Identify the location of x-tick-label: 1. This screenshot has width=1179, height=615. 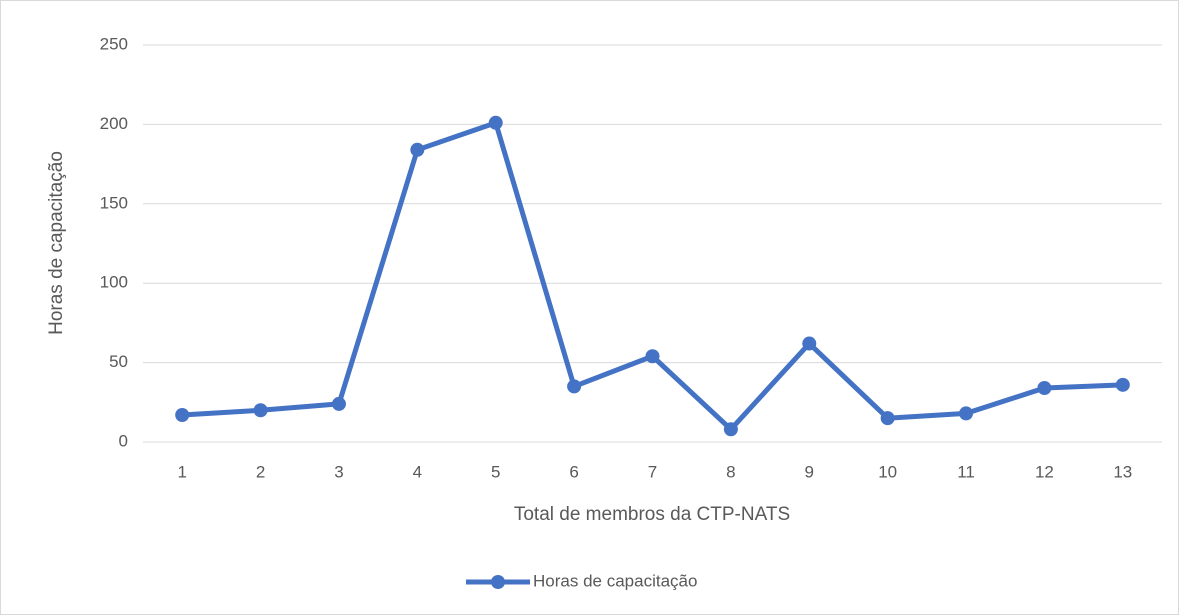
(181, 471).